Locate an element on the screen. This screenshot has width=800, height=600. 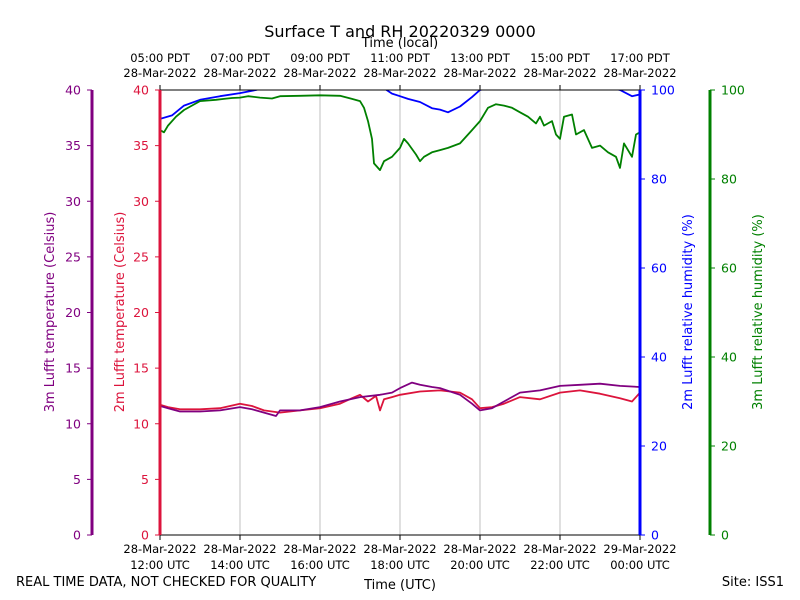
rh3m-tick-label: 100 is located at coordinates (733, 90).